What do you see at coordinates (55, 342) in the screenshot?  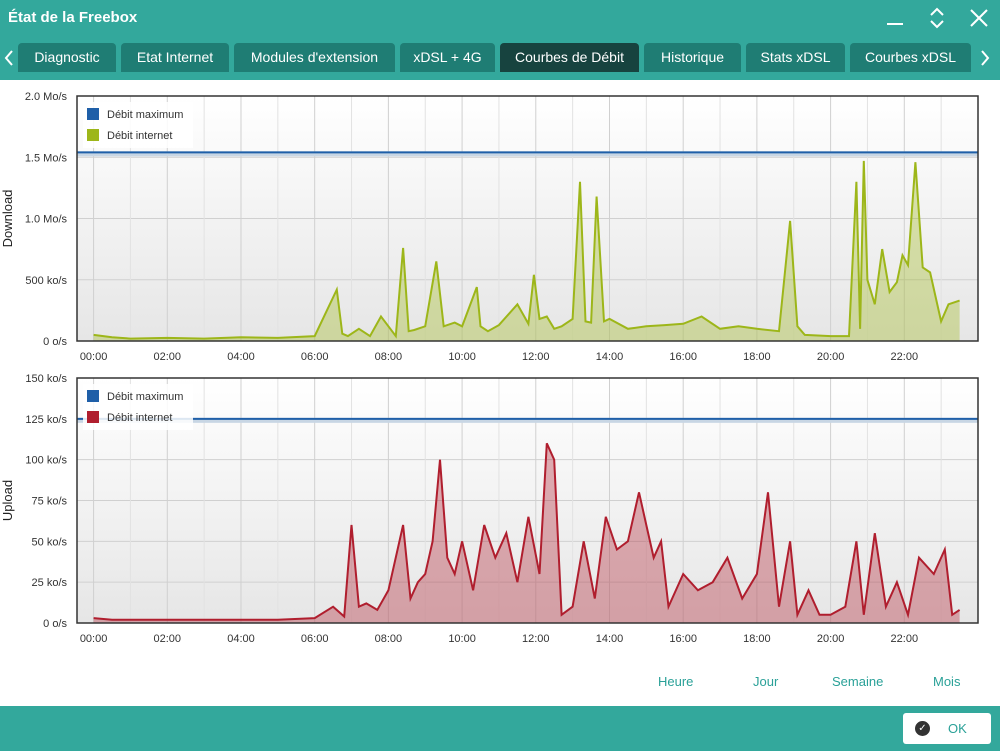 I see `download-y-tick-label: 0 o/s` at bounding box center [55, 342].